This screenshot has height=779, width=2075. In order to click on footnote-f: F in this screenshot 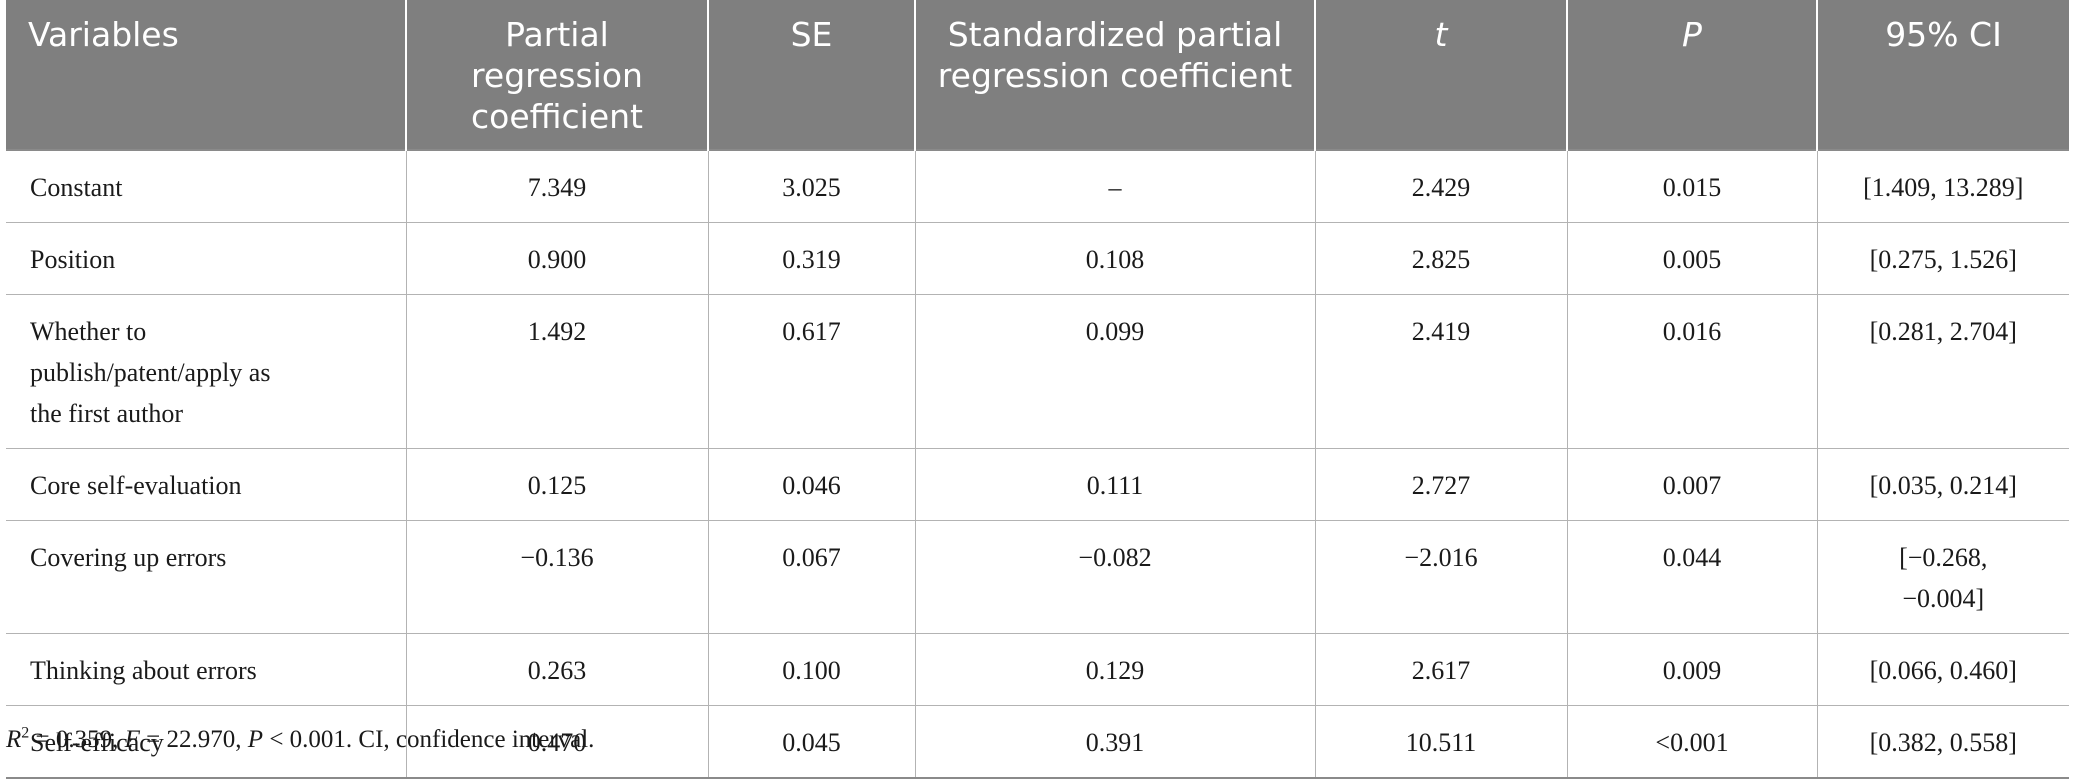, I will do `click(132, 739)`.